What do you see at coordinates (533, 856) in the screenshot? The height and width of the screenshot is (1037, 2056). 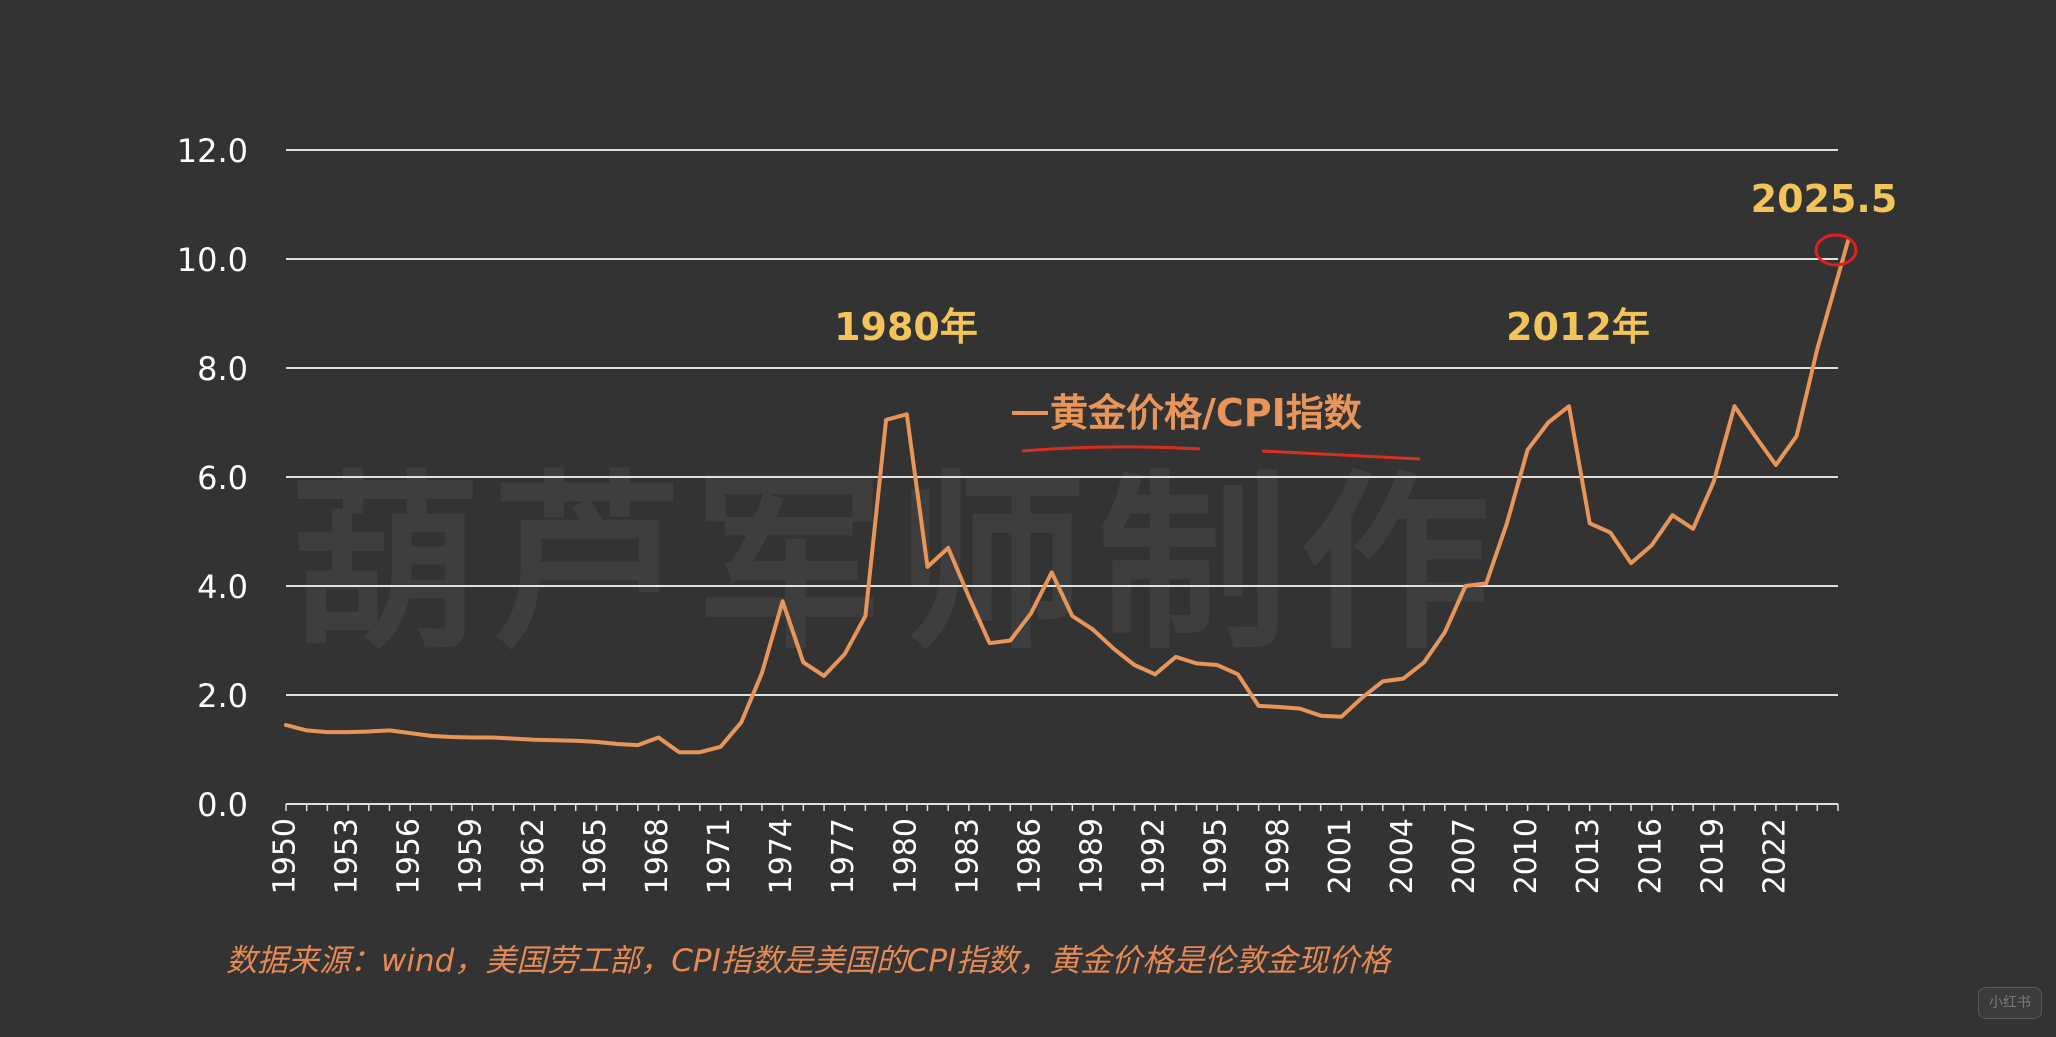 I see `x-tick-label: 1962` at bounding box center [533, 856].